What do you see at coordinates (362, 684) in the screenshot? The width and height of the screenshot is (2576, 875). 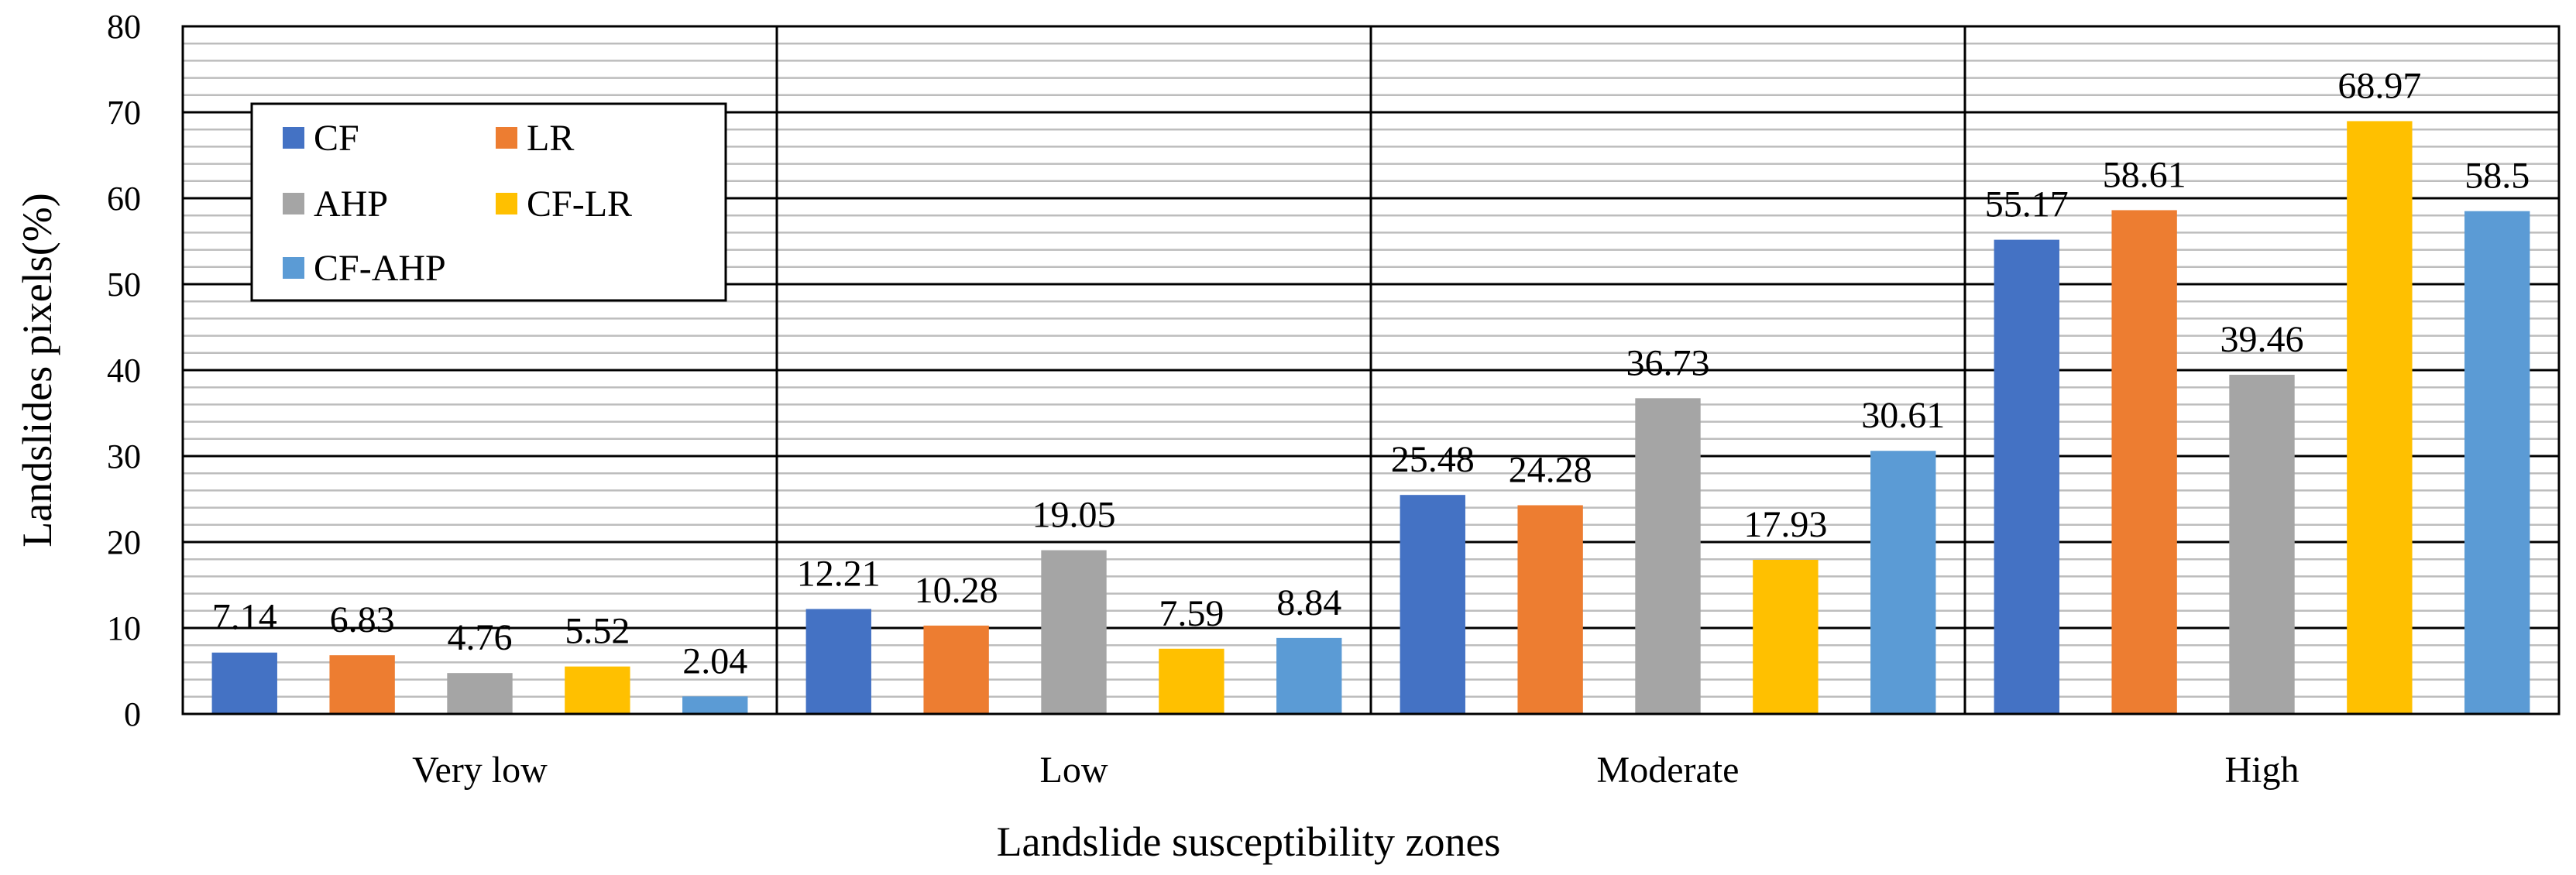 I see `bar-lr-very-low` at bounding box center [362, 684].